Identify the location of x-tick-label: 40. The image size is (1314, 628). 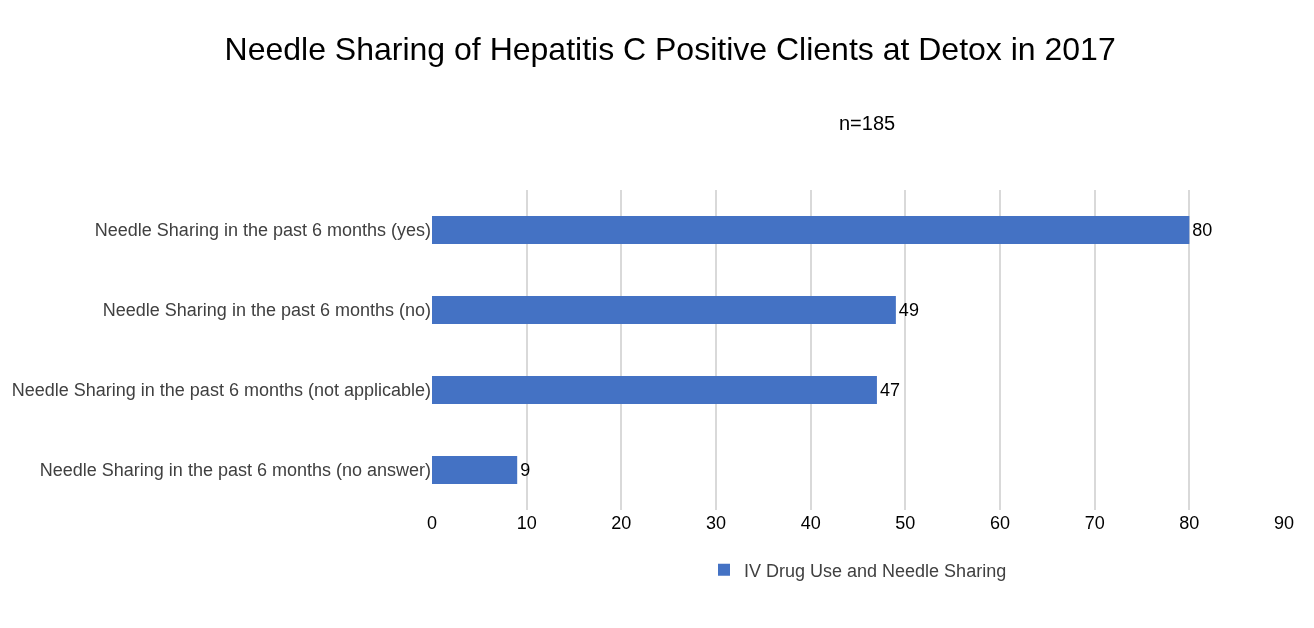
(810, 523).